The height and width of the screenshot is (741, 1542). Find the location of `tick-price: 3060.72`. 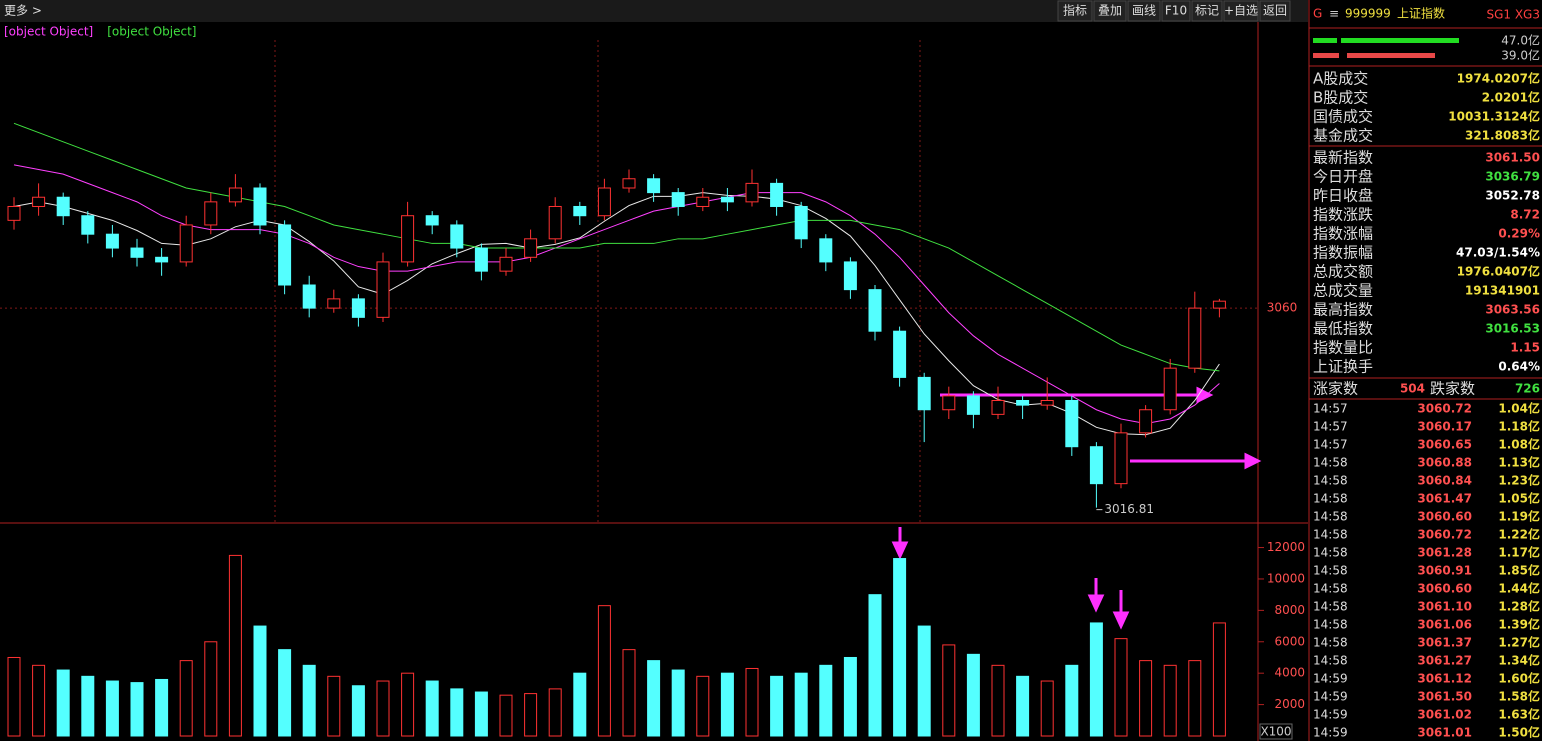

tick-price: 3060.72 is located at coordinates (1444, 409).